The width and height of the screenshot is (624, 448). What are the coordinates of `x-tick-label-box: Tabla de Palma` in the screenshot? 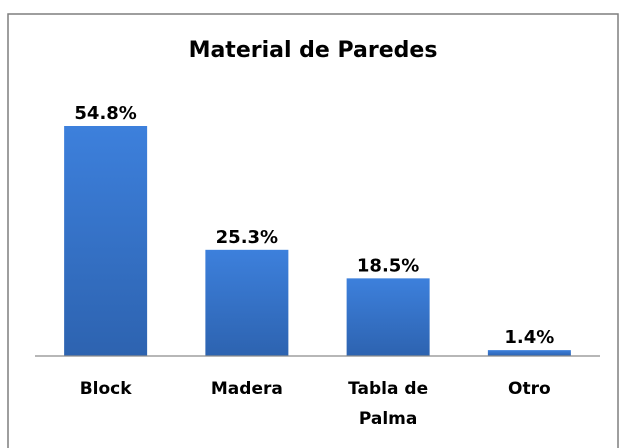 It's located at (388, 404).